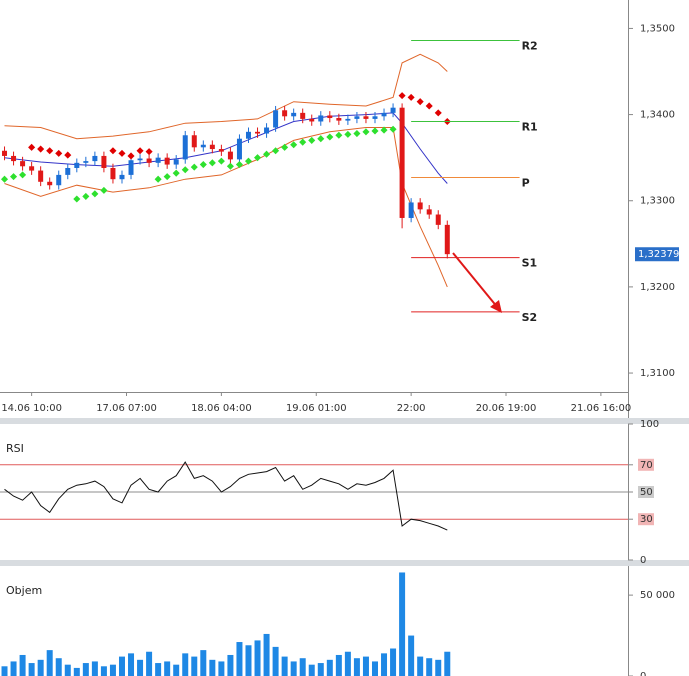 The height and width of the screenshot is (676, 689). I want to click on y-tick-label: 1,3100, so click(657, 373).